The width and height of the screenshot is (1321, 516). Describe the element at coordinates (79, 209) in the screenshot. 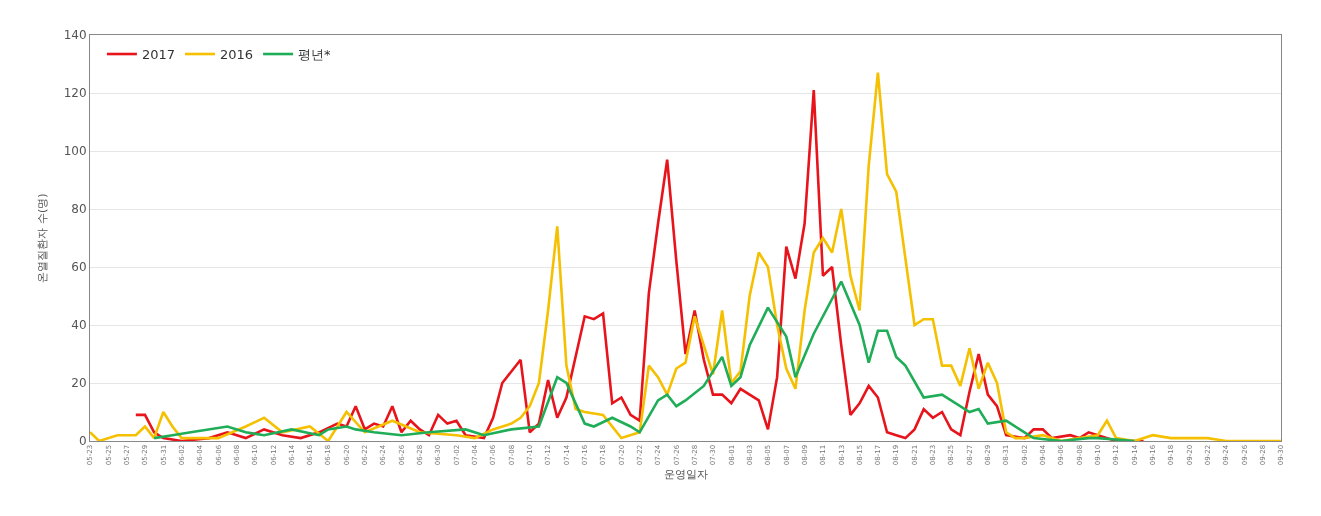

I see `y-tick-label: 80` at that location.